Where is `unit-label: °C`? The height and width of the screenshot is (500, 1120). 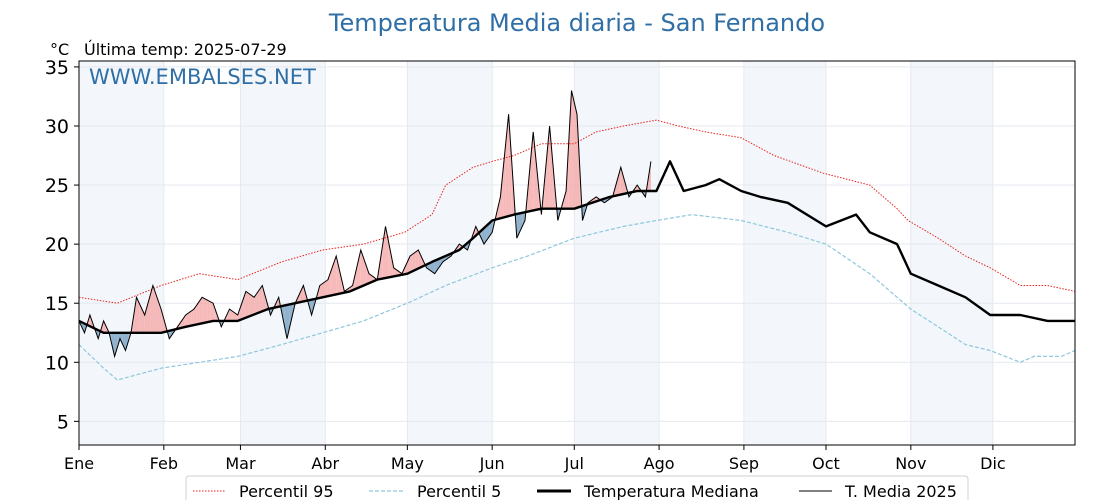
unit-label: °C is located at coordinates (59, 49).